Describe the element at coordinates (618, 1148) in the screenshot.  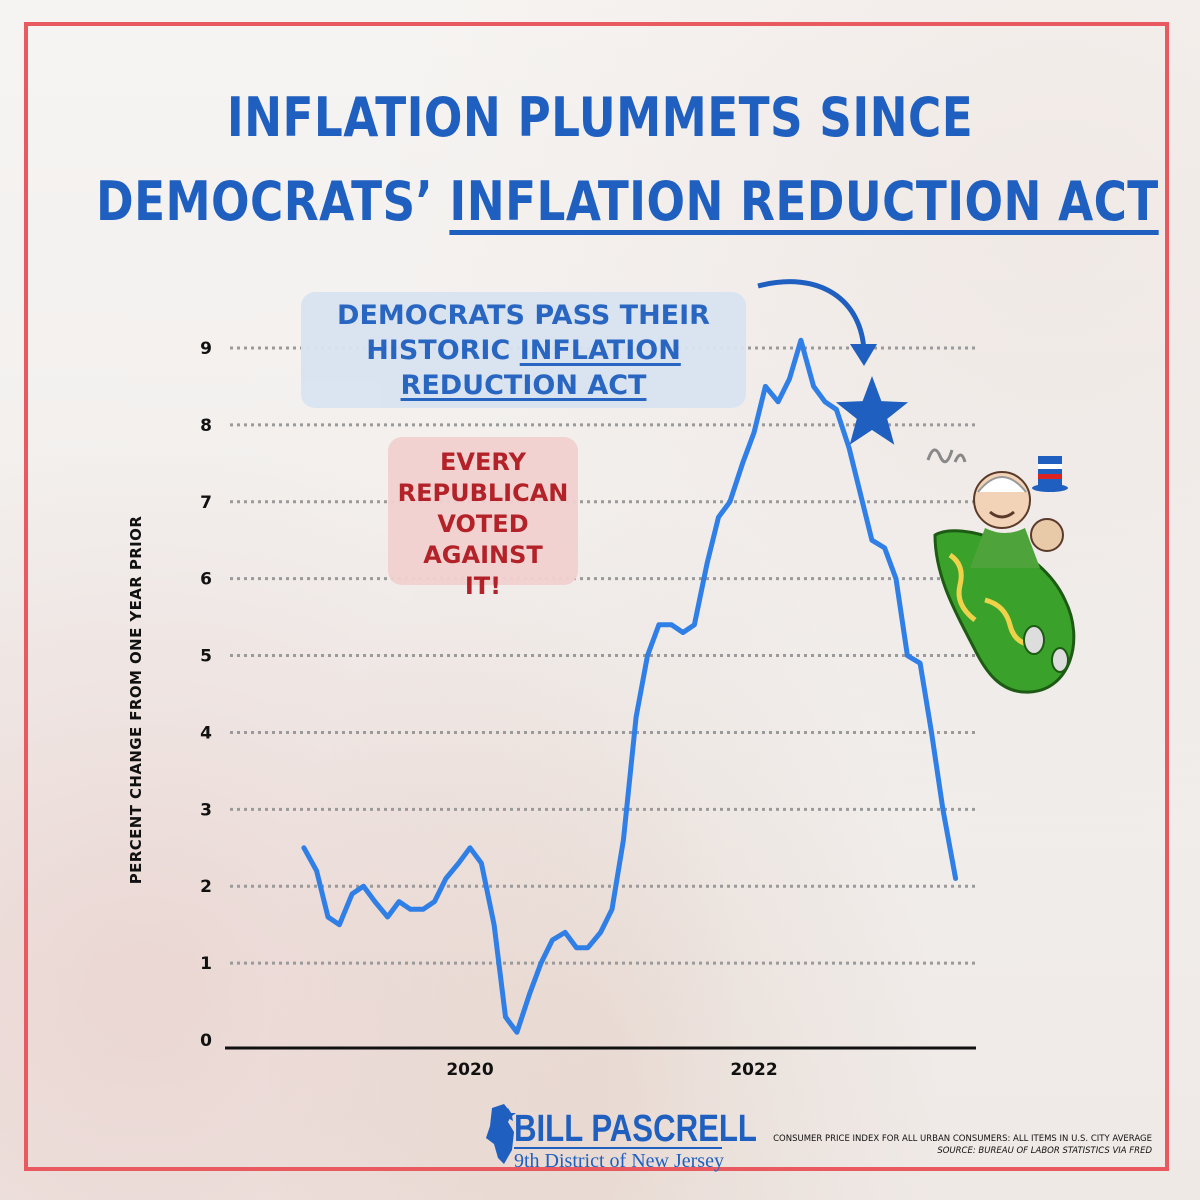
I see `brand-divider` at that location.